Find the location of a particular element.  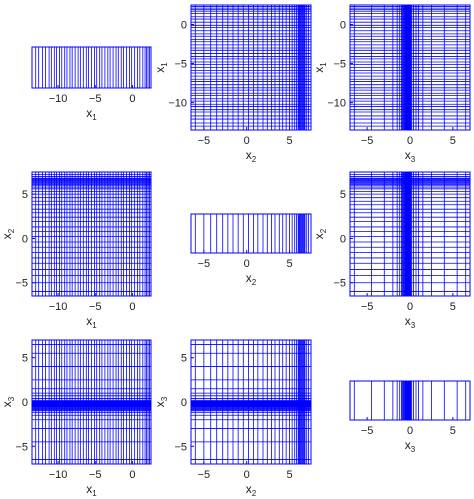

panel-r2-c2: −5 0 5 x2 is located at coordinates (251, 250).